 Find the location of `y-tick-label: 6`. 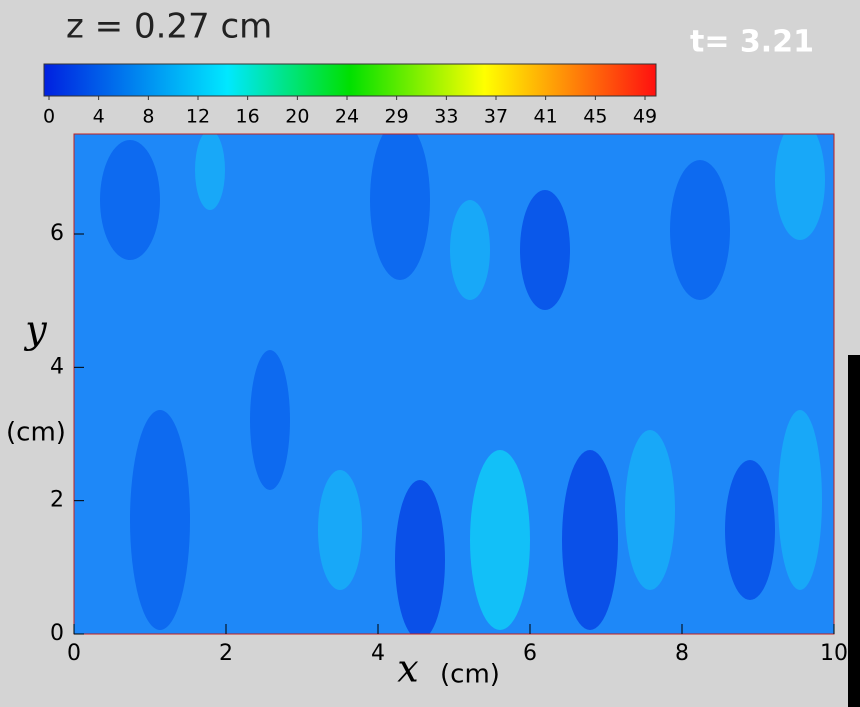

y-tick-label: 6 is located at coordinates (57, 233).